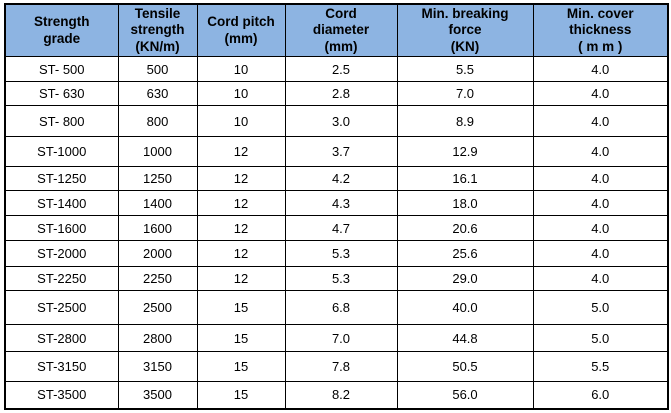 This screenshot has width=671, height=413. Describe the element at coordinates (61, 121) in the screenshot. I see `cell-strength-grade: ST- 800` at that location.